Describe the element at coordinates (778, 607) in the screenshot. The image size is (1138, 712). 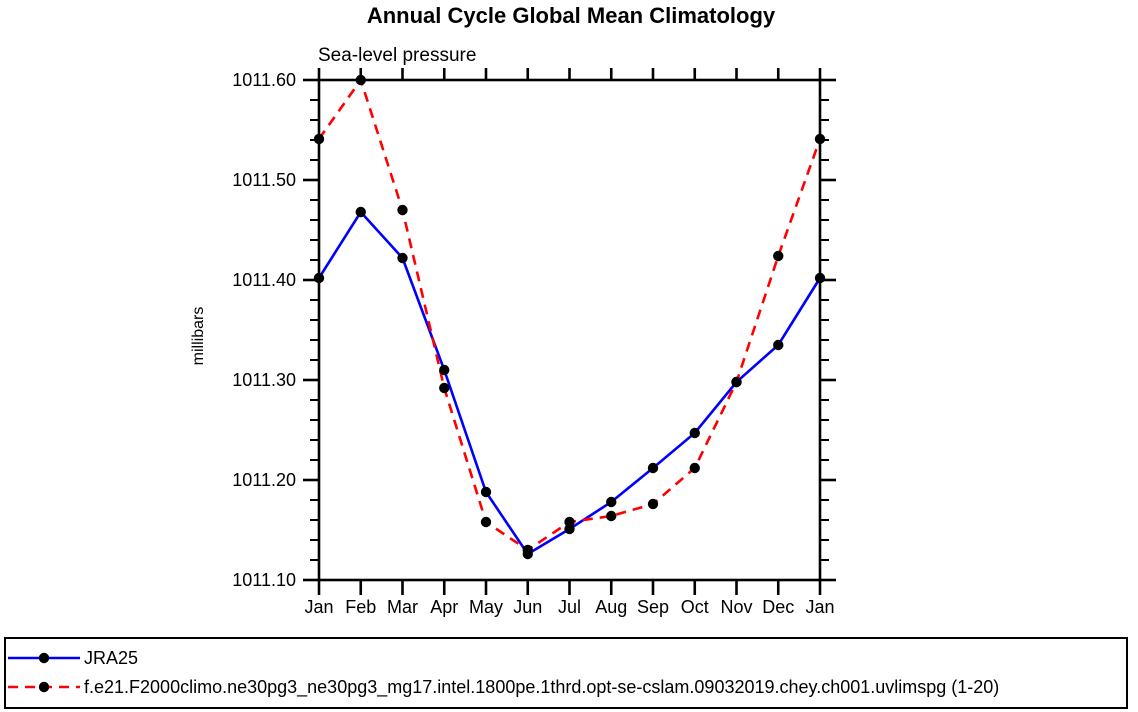
I see `x-tick-label: Dec` at that location.